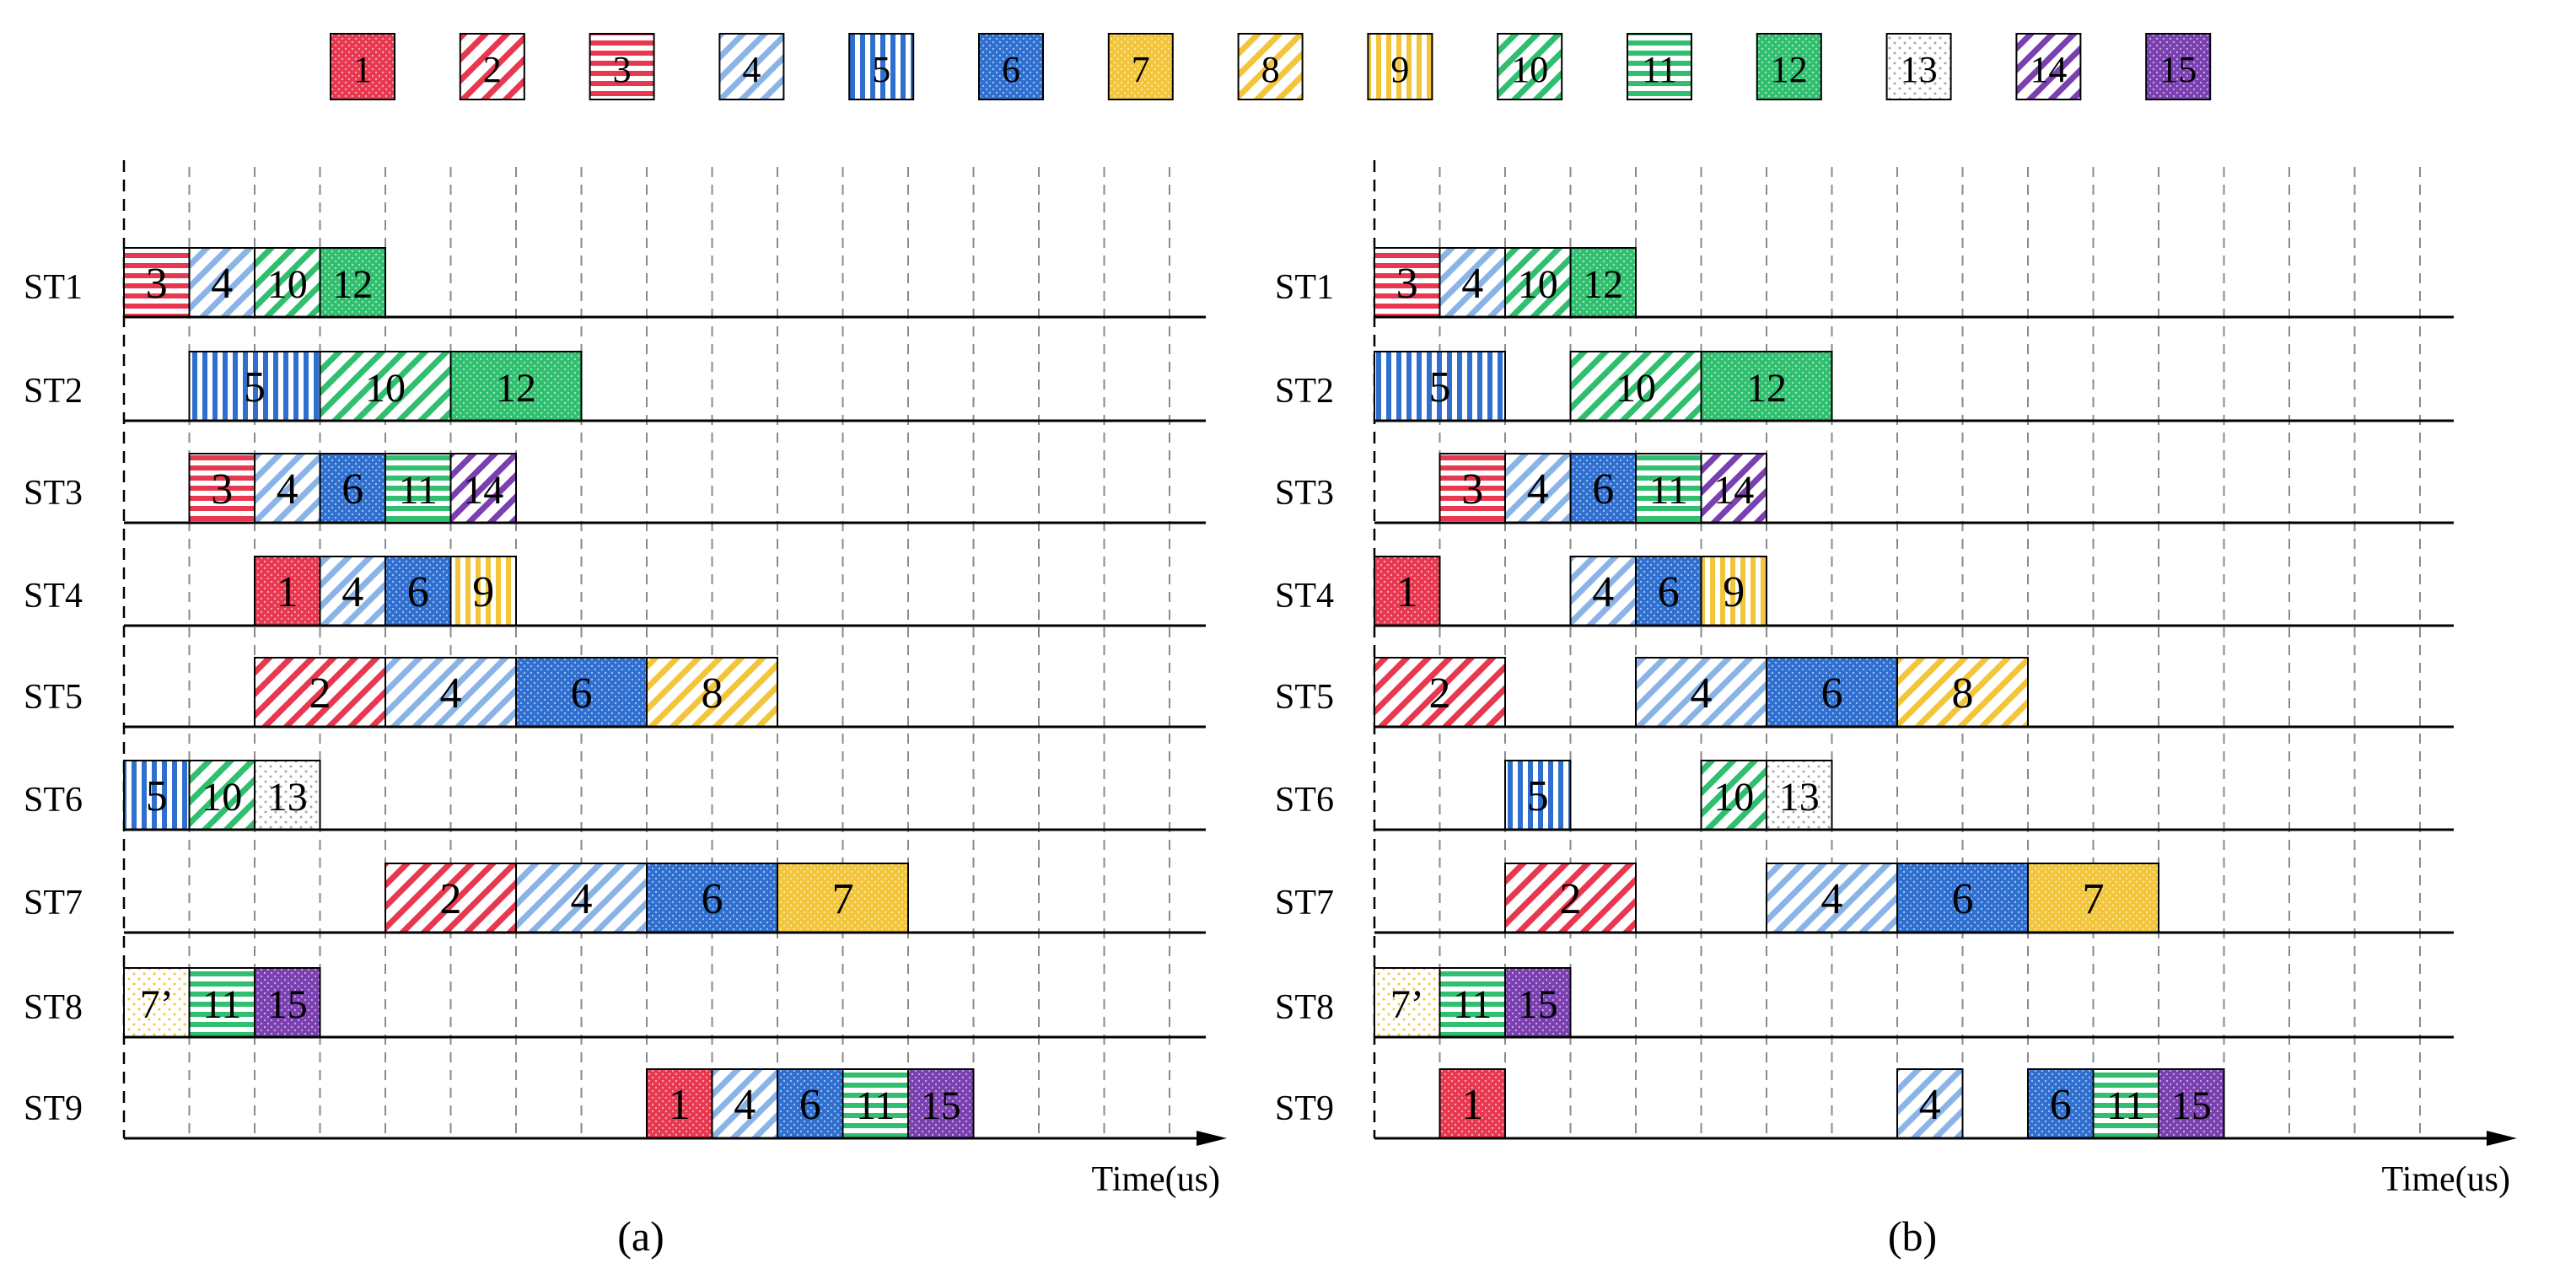  What do you see at coordinates (1407, 1002) in the screenshot?
I see `task-7p: 7’` at bounding box center [1407, 1002].